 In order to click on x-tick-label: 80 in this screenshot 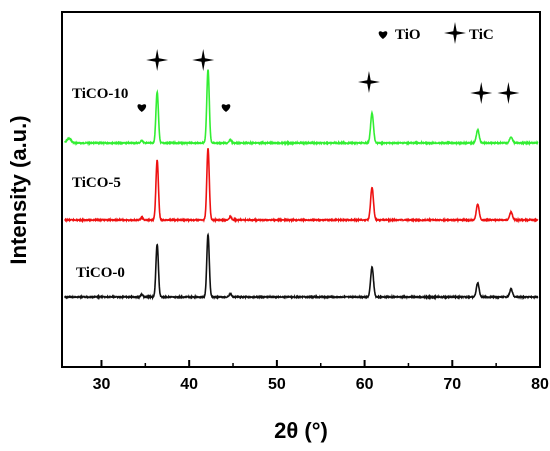, I will do `click(540, 384)`.